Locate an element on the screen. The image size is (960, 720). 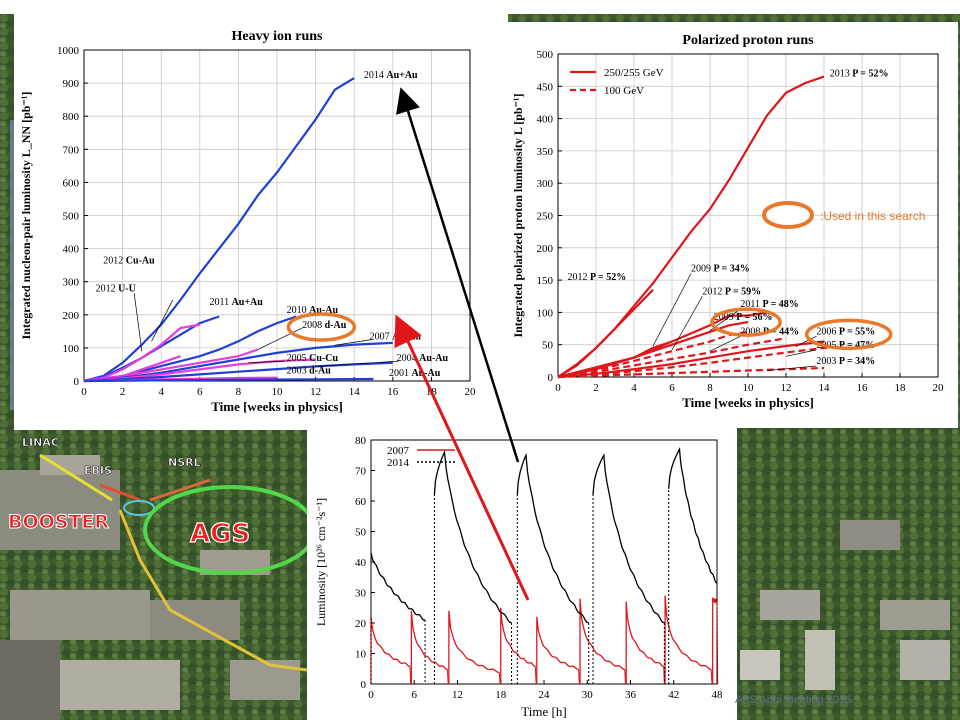
series-label-year: 2013 is located at coordinates (841, 74).